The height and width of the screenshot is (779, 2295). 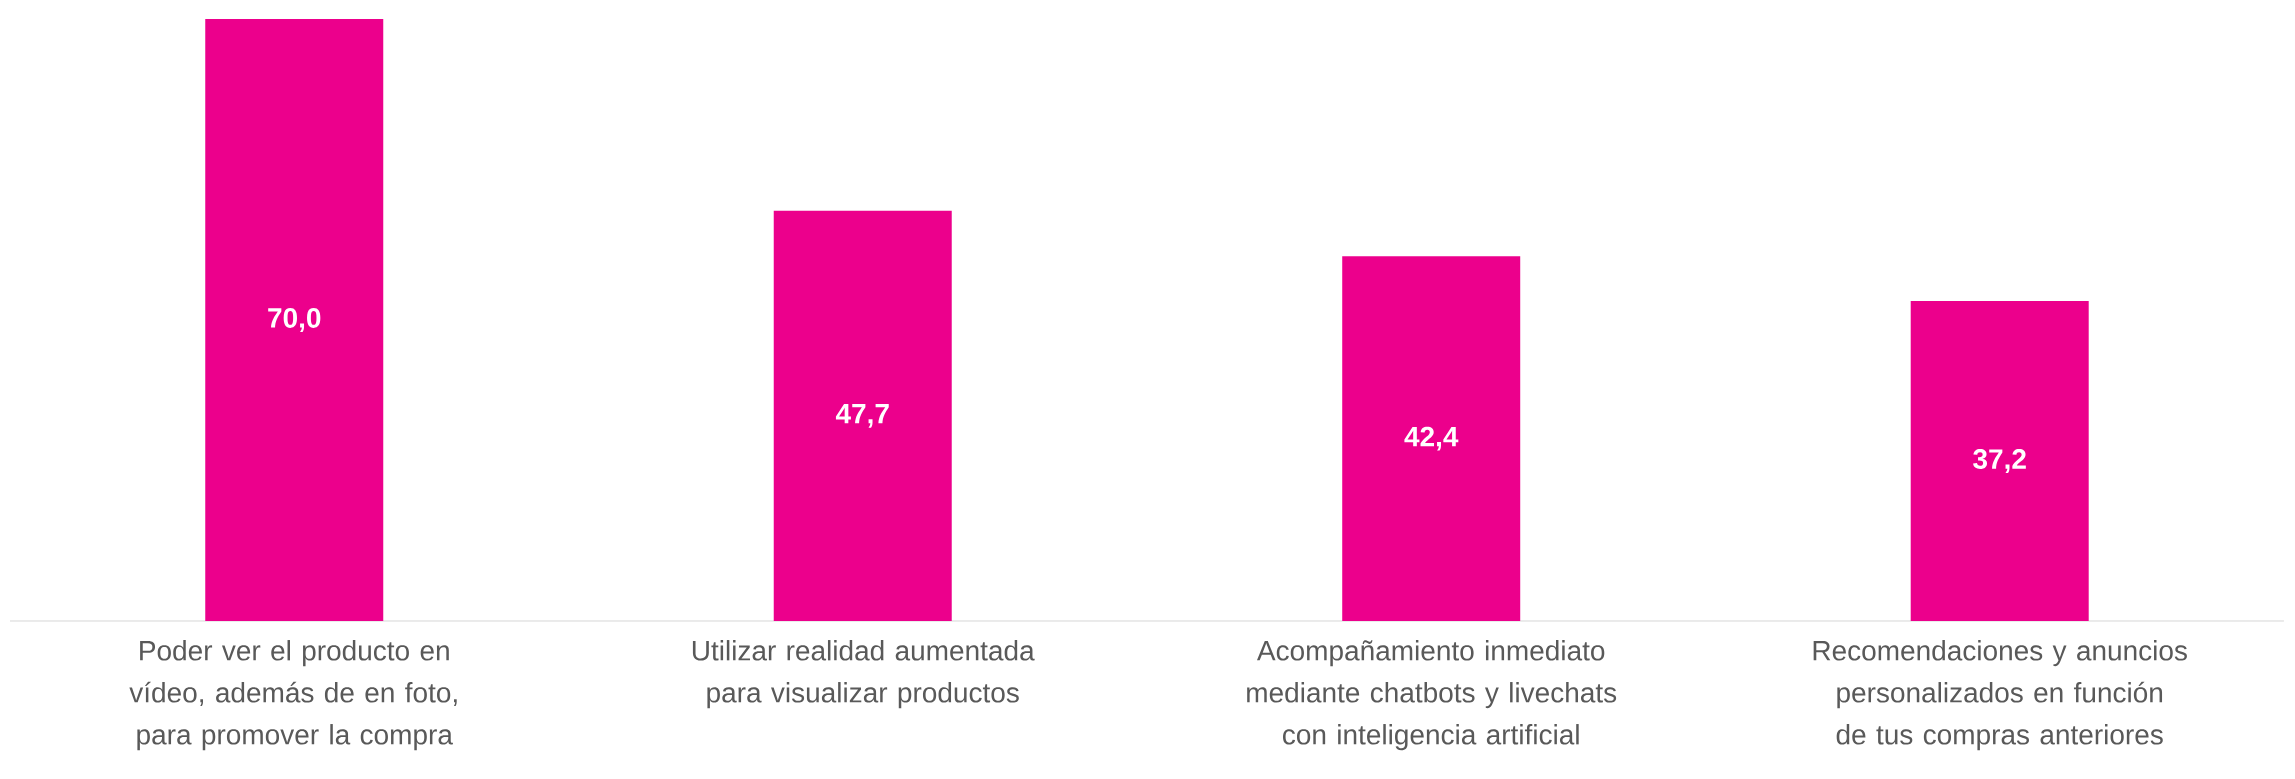 I want to click on x-tick-label: Utilizar realidad aumentada para visualizar productos, so click(x=863, y=674).